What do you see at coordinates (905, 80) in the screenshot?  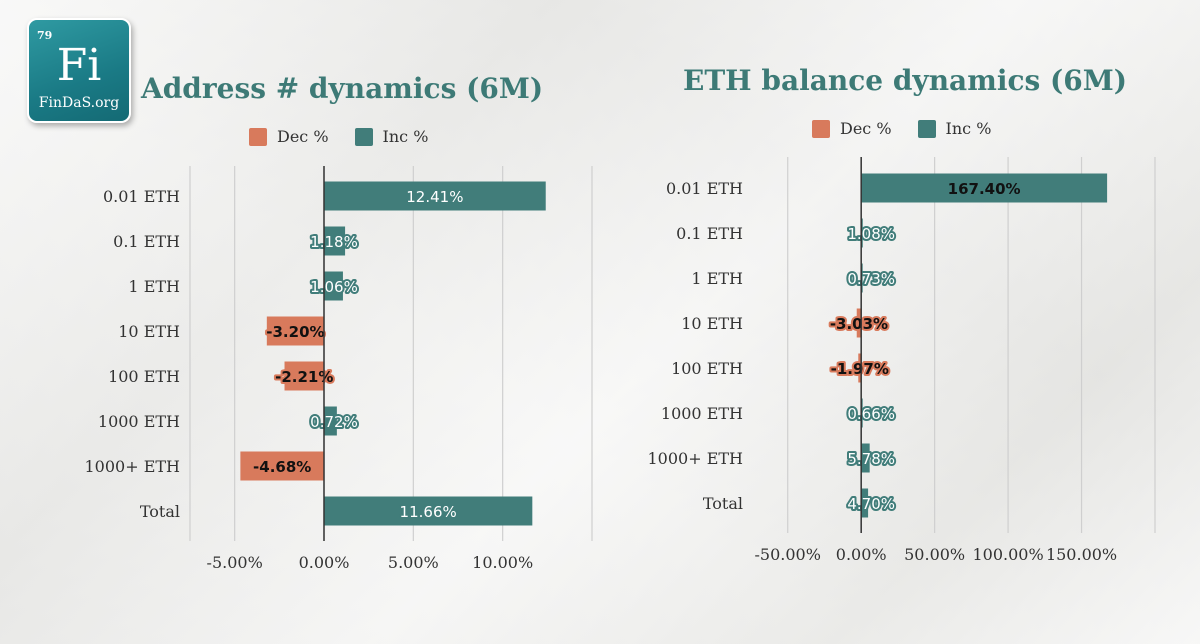 I see `right-chart-title: ETH balance dynamics (6M)` at bounding box center [905, 80].